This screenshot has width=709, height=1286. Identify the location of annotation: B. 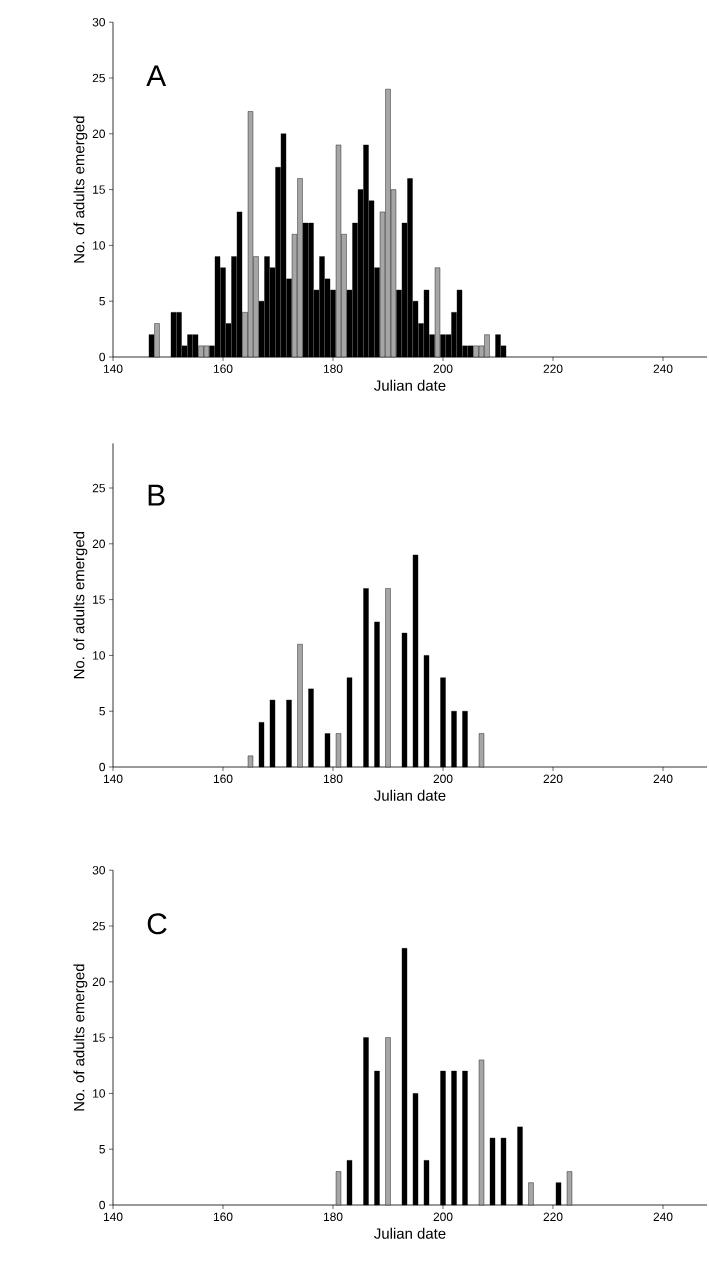
(156, 495).